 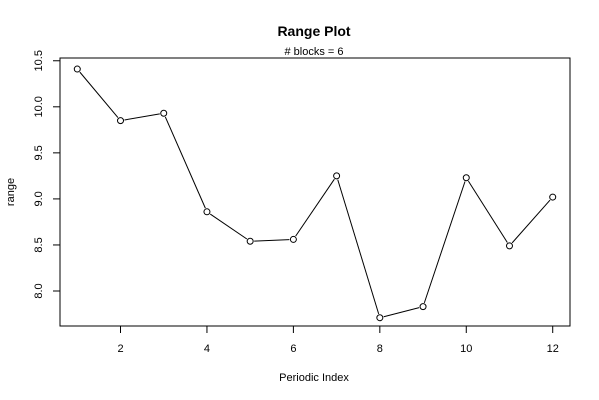 I want to click on chart-title: Range Plot, so click(x=313, y=31).